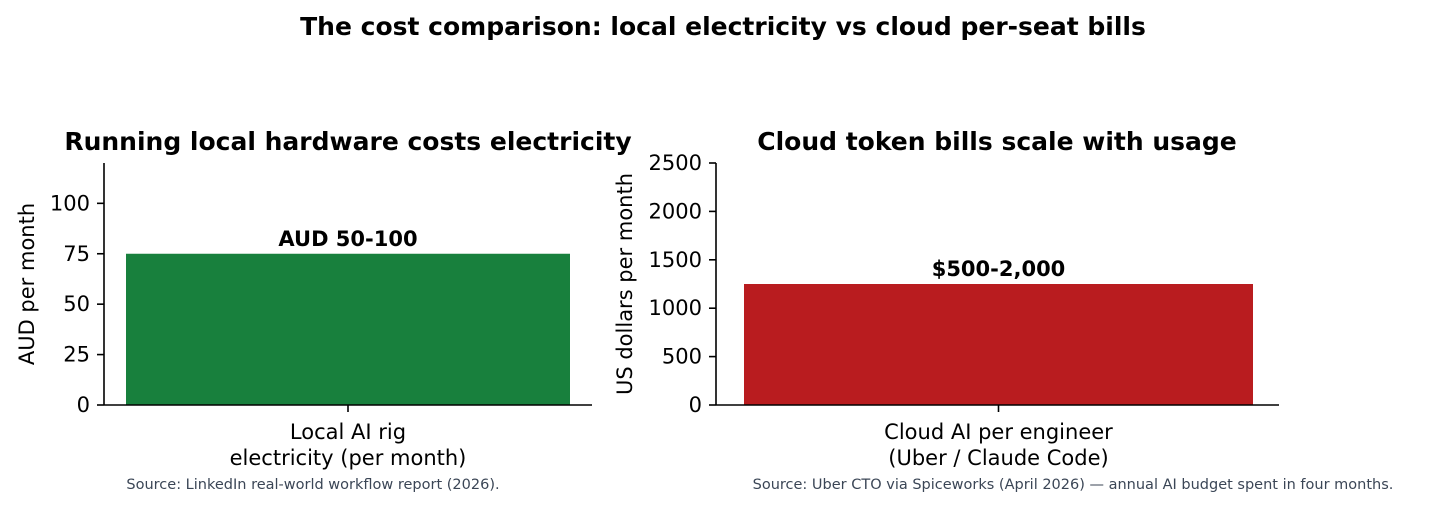 The height and width of the screenshot is (509, 1440). I want to click on x-tick-label: Local AI rig electricity (per month), so click(348, 445).